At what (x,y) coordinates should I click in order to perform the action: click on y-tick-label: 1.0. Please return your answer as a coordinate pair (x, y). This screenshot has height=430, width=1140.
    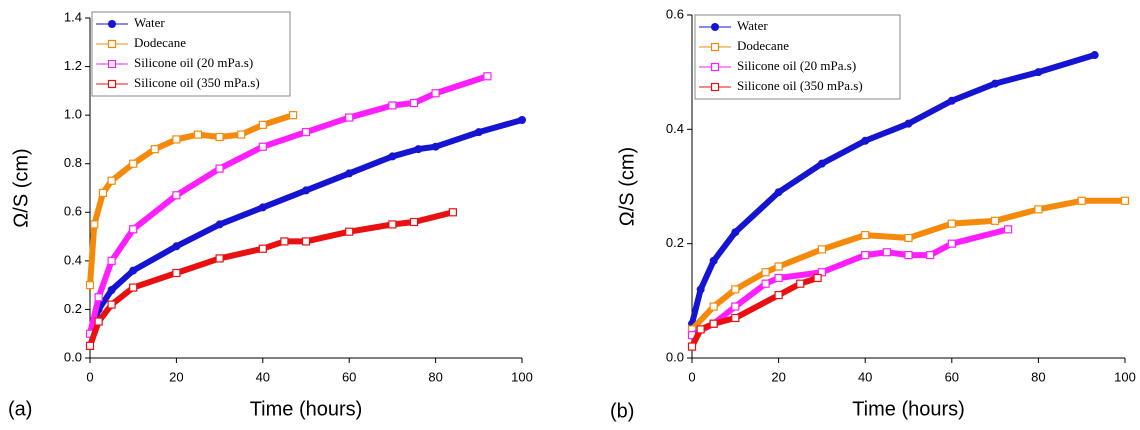
    Looking at the image, I should click on (73, 114).